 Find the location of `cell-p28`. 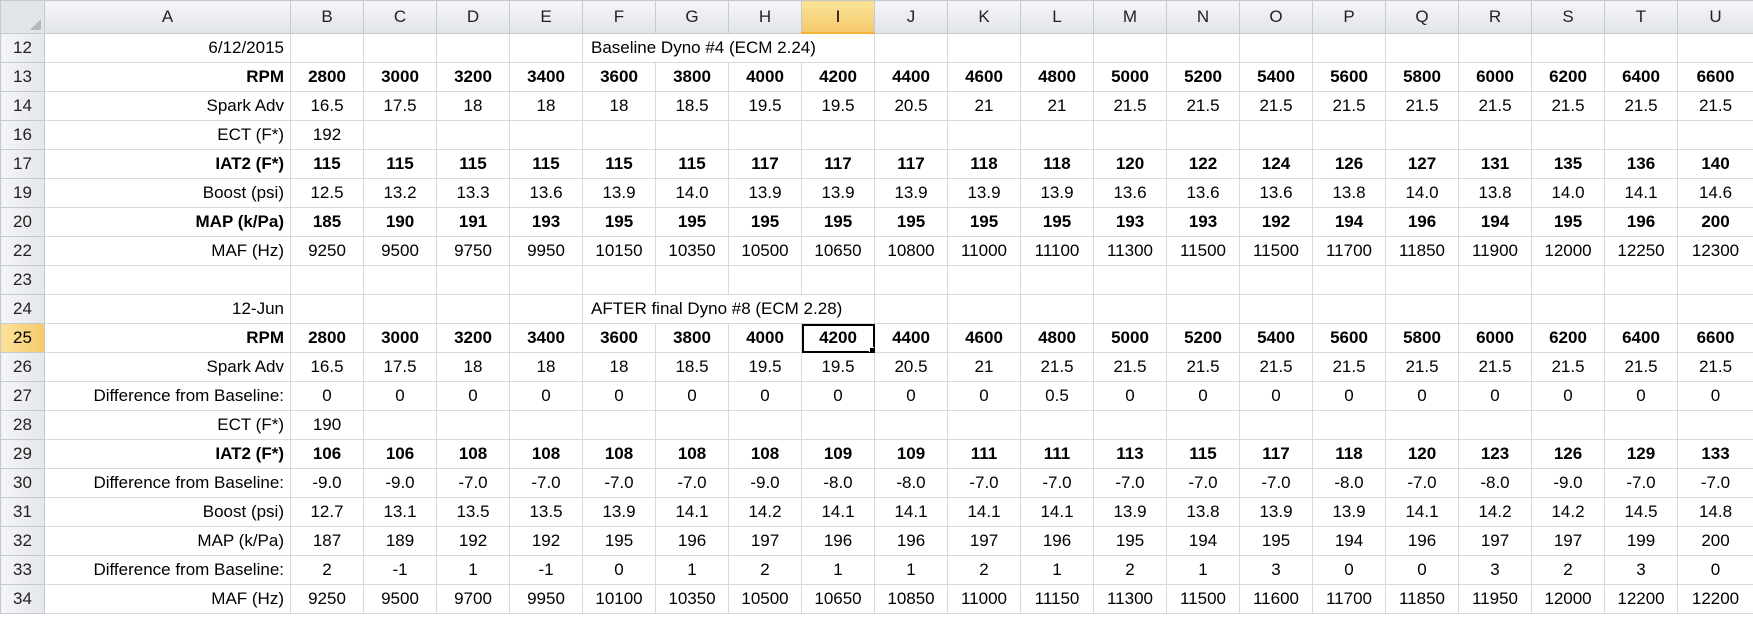

cell-p28 is located at coordinates (1349, 425).